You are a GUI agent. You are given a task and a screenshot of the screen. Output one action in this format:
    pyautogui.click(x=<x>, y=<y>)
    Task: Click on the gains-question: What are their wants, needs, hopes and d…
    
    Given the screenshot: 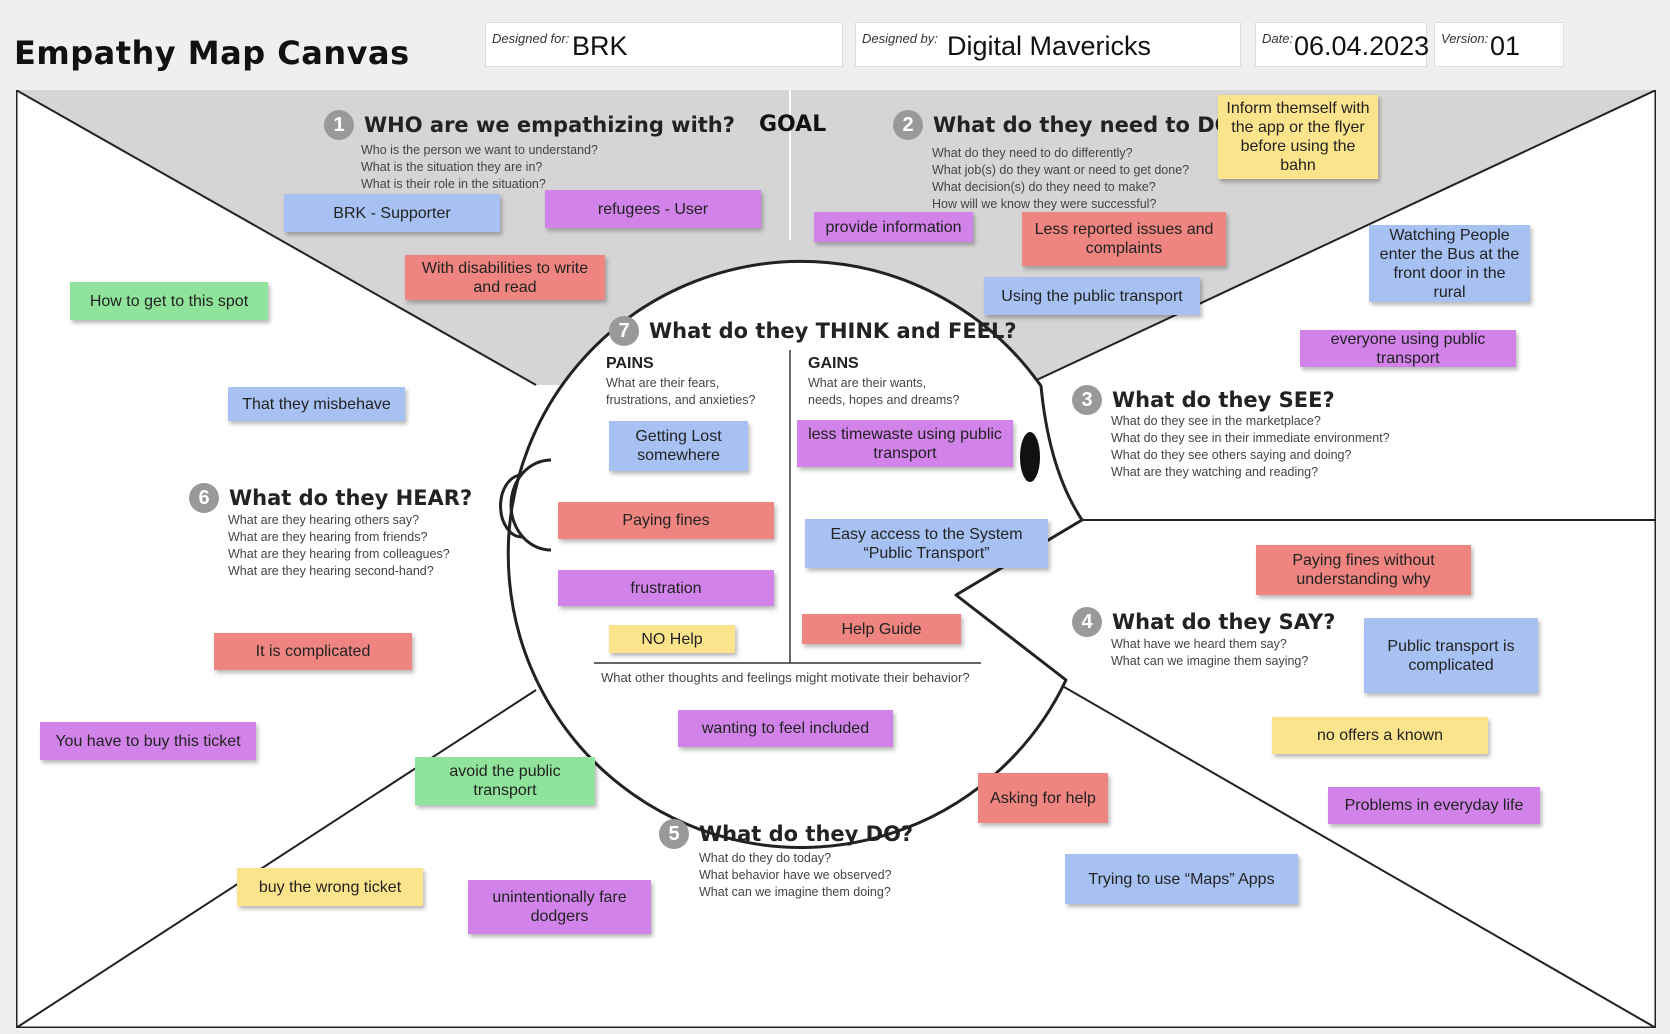 What is the action you would take?
    pyautogui.click(x=884, y=391)
    